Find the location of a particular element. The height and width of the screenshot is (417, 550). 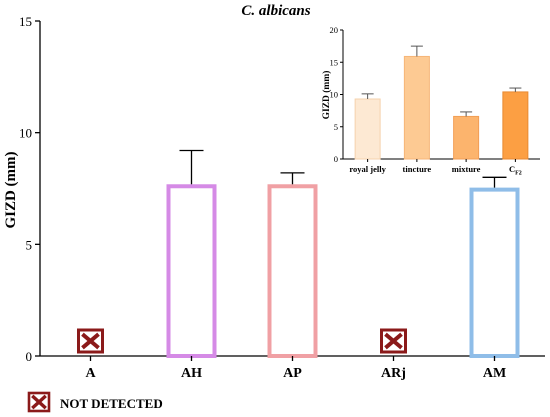

y-ticks: 0 5 10 15 is located at coordinates (29, 189).